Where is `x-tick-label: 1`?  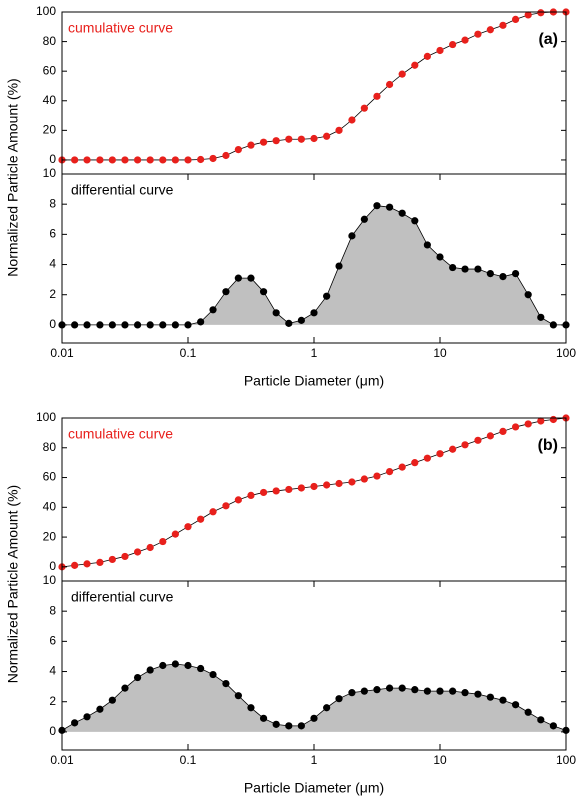
x-tick-label: 1 is located at coordinates (314, 760).